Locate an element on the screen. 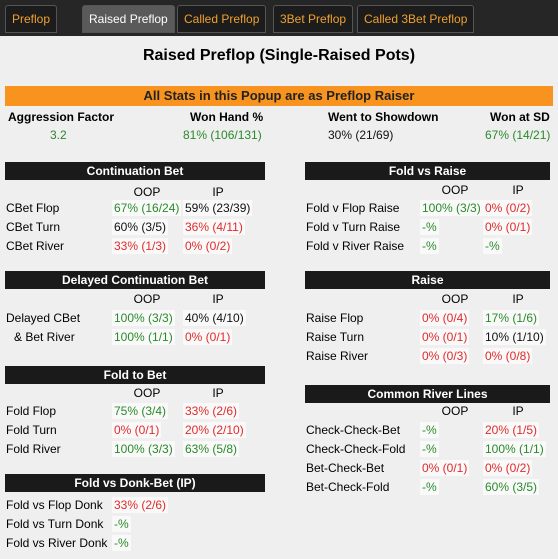 Image resolution: width=558 pixels, height=559 pixels. summary-label: Won Hand % is located at coordinates (227, 117).